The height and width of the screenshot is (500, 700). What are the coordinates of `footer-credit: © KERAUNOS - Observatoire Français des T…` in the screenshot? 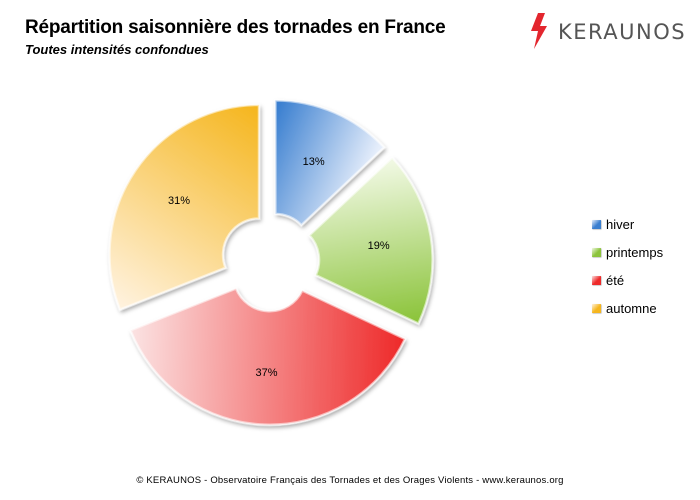 It's located at (350, 480).